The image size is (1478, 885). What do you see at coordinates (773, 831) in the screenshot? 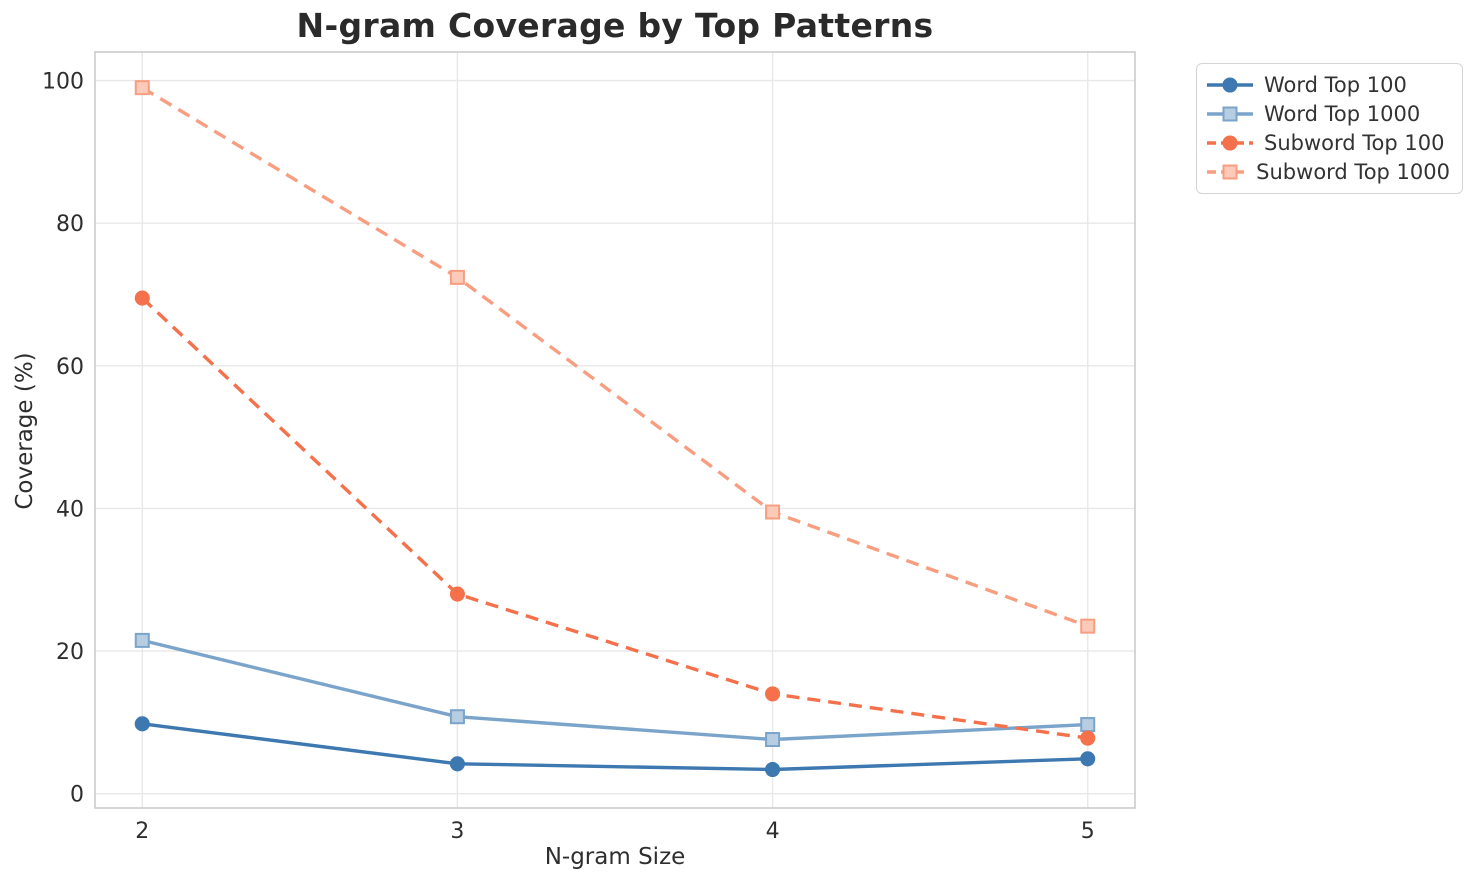
I see `x-tick-label: 4` at bounding box center [773, 831].